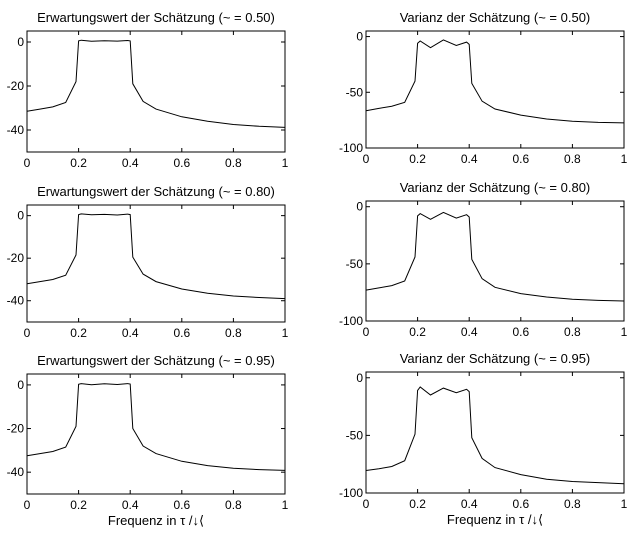 This screenshot has height=534, width=631. What do you see at coordinates (156, 191) in the screenshot?
I see `panel-title: Erwartungswert der Schätzung (~ = 0.80)` at bounding box center [156, 191].